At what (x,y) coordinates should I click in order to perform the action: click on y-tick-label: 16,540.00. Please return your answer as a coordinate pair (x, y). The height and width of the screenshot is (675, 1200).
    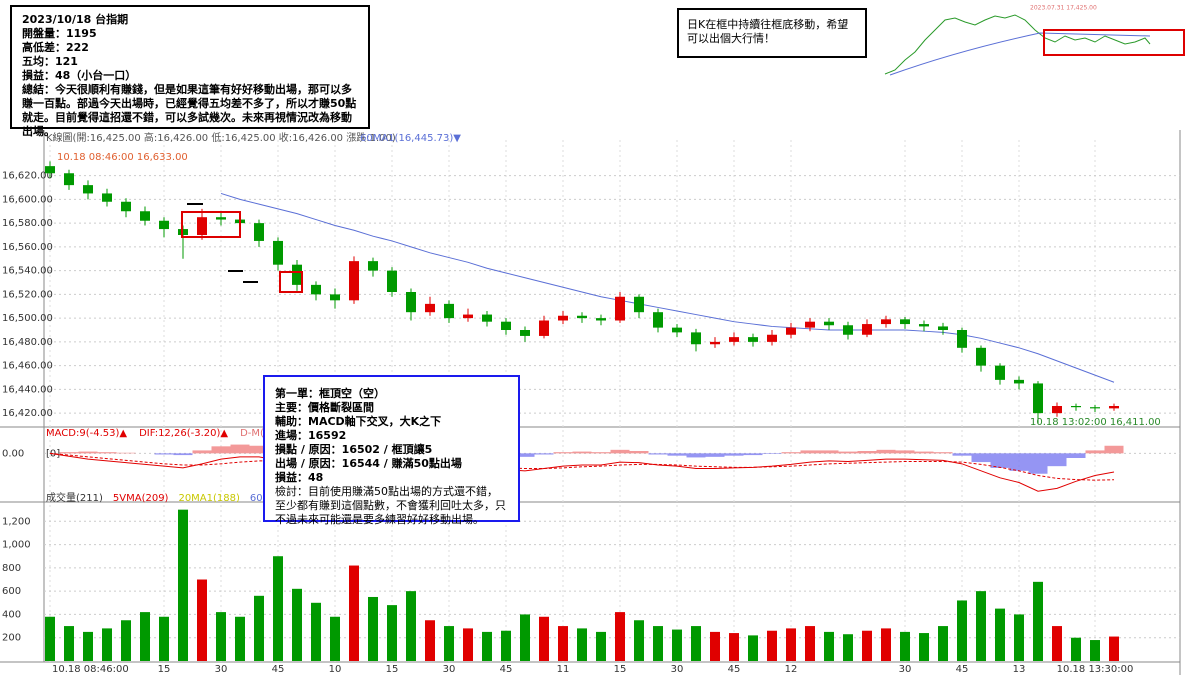
    Looking at the image, I should click on (27, 271).